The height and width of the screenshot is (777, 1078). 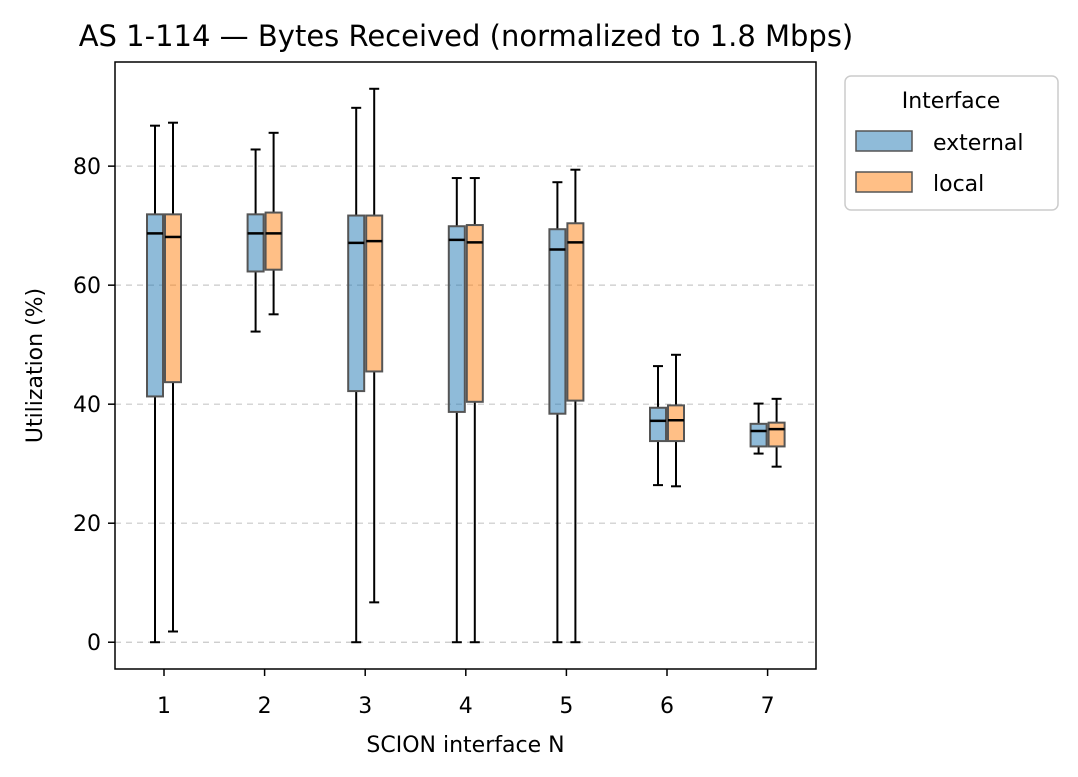 What do you see at coordinates (884, 182) in the screenshot?
I see `legend-swatch-local` at bounding box center [884, 182].